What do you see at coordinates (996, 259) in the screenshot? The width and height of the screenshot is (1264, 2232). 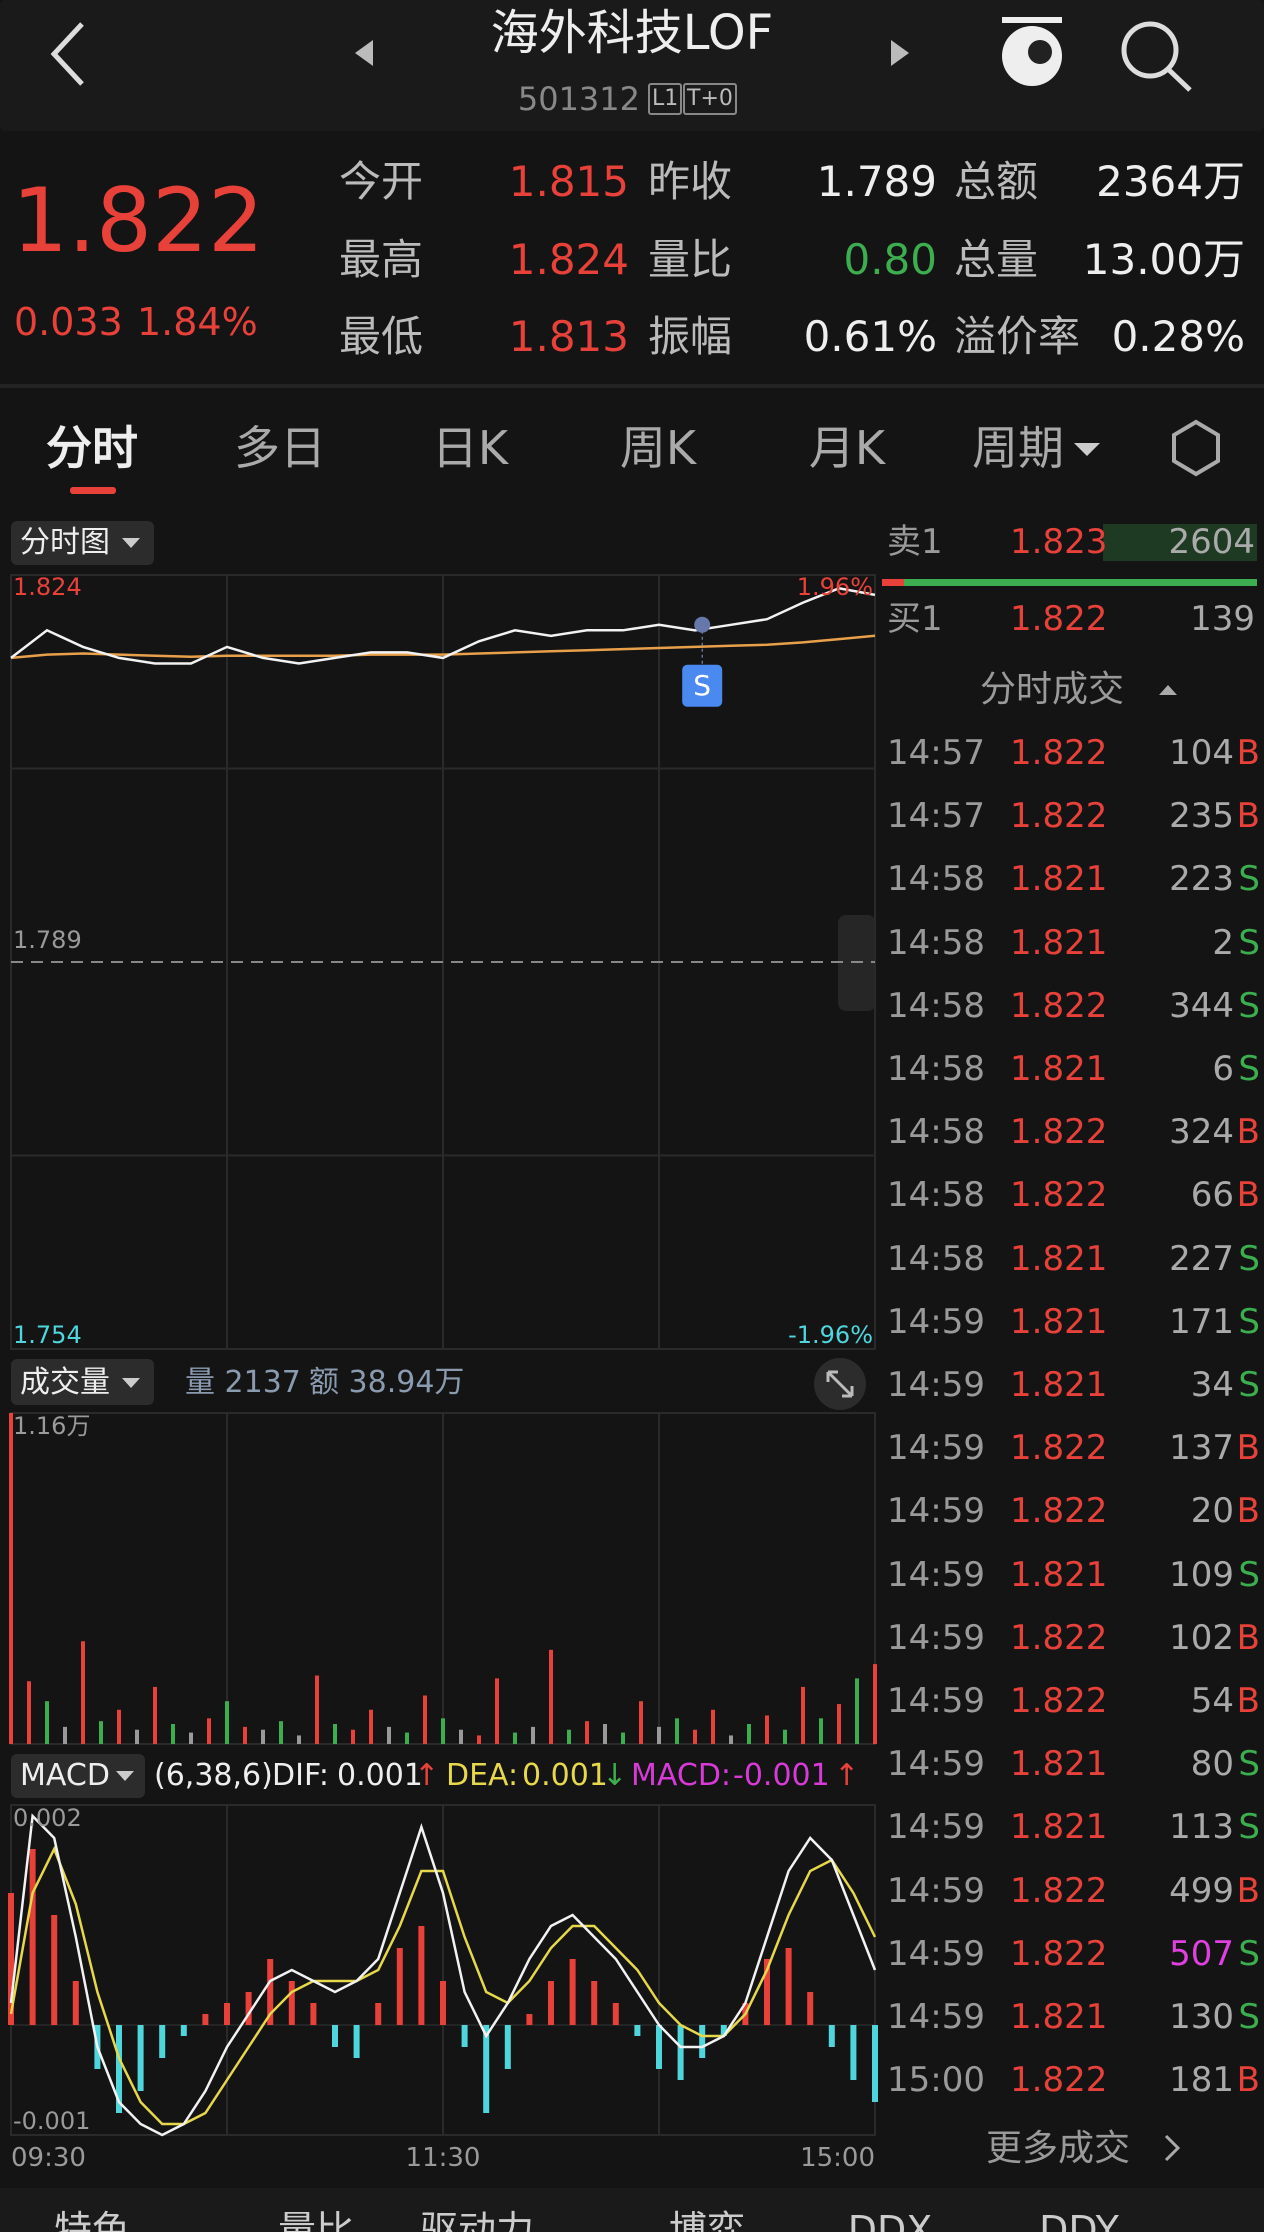 I see `stat-label: 总量` at bounding box center [996, 259].